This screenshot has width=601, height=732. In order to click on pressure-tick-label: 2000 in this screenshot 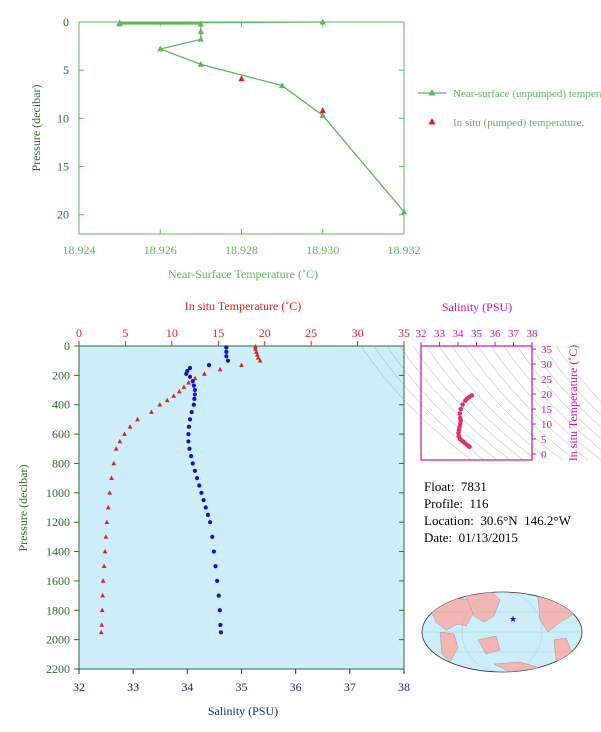, I will do `click(58, 640)`.